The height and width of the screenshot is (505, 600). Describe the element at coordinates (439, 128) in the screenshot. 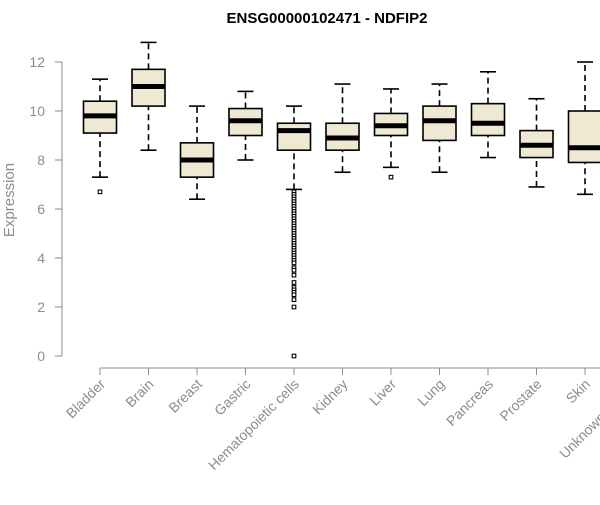

I see `box-lung` at that location.